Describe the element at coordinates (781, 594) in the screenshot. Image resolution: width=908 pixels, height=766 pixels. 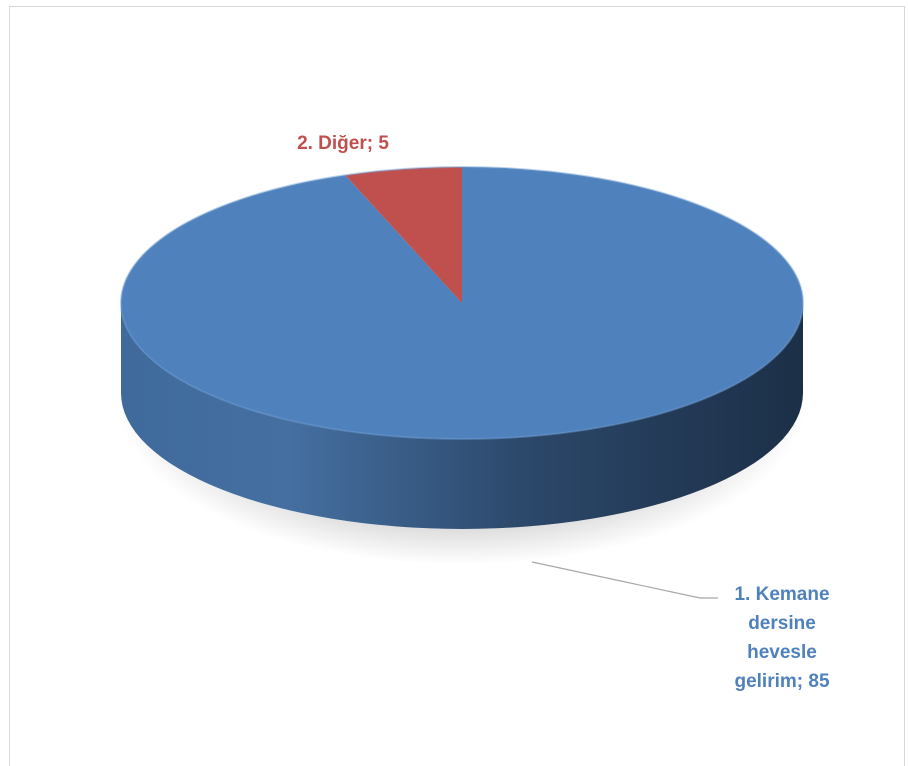
I see `slice-label-line: 1. Kemane` at that location.